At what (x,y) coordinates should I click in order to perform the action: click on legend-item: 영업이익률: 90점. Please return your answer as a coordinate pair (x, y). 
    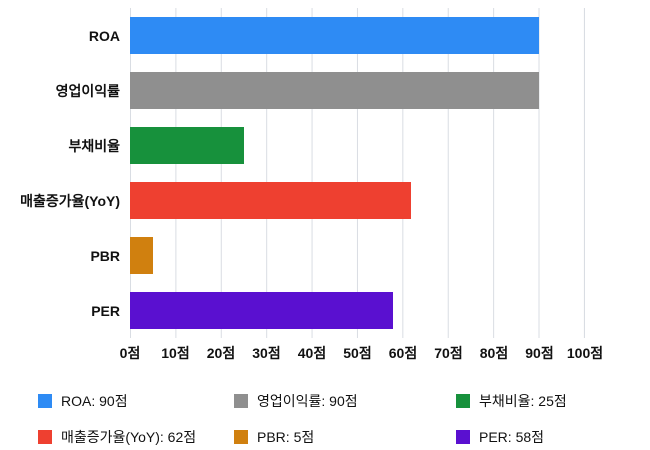
    Looking at the image, I should click on (345, 401).